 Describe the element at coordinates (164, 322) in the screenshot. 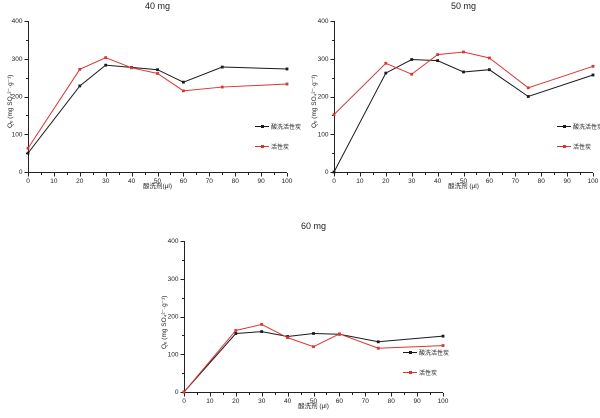

I see `y-axis-label: Qₑ (mg SO₄²⁻·g⁻¹)` at that location.